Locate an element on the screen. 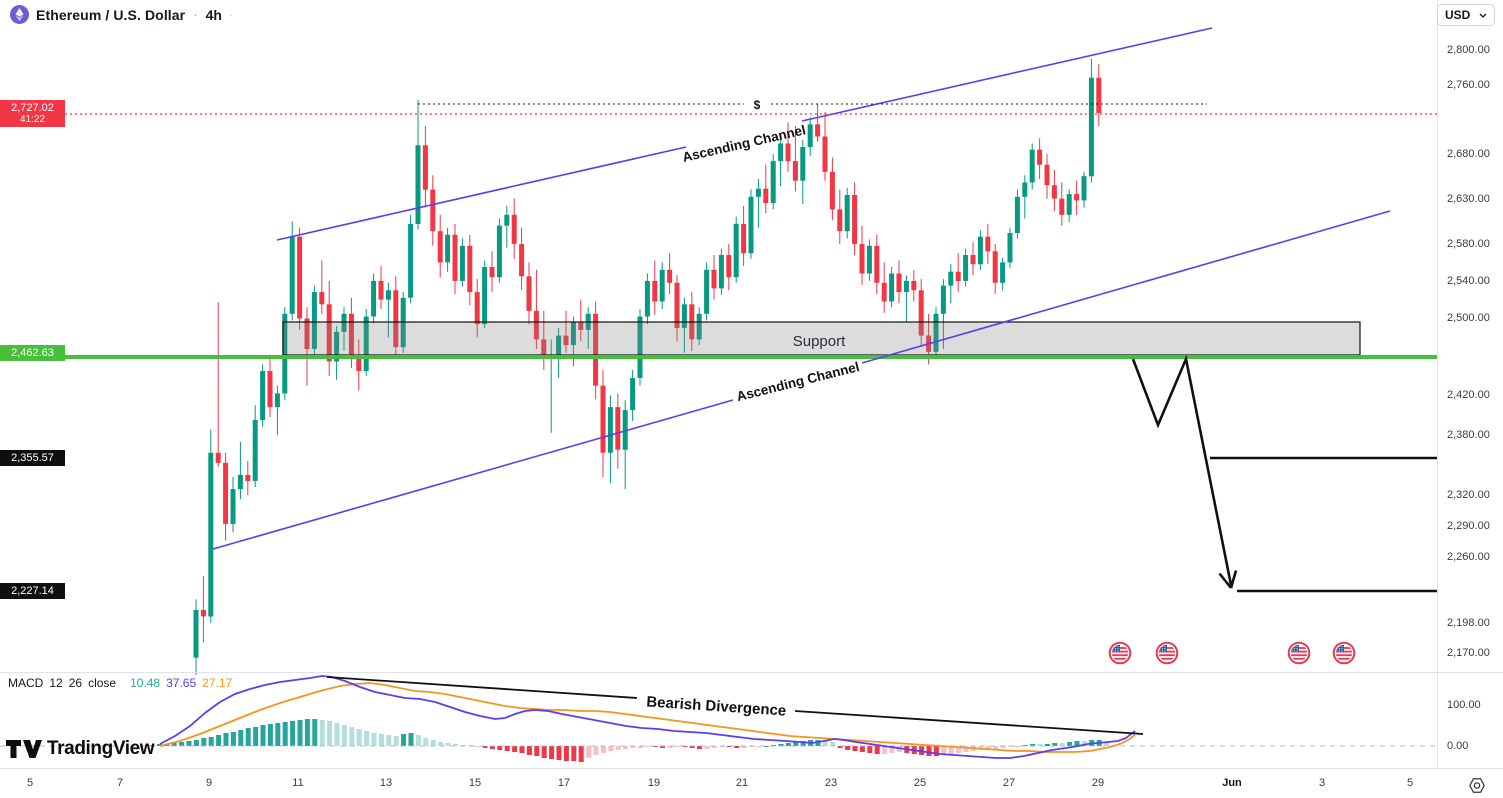 The height and width of the screenshot is (798, 1503). macd-legend: MACD 12 26 close 10.48 37.65 27.17 is located at coordinates (120, 683).